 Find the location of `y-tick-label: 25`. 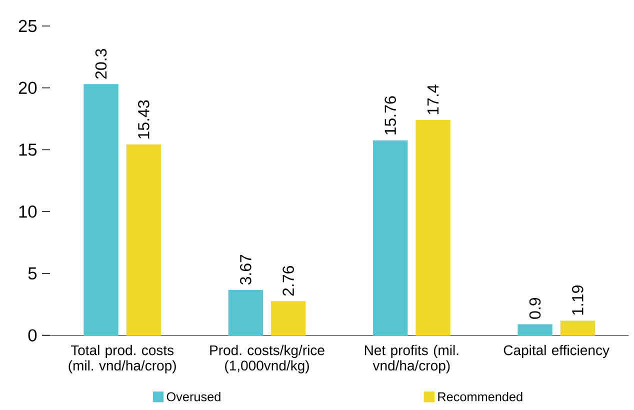

y-tick-label: 25 is located at coordinates (27, 26).